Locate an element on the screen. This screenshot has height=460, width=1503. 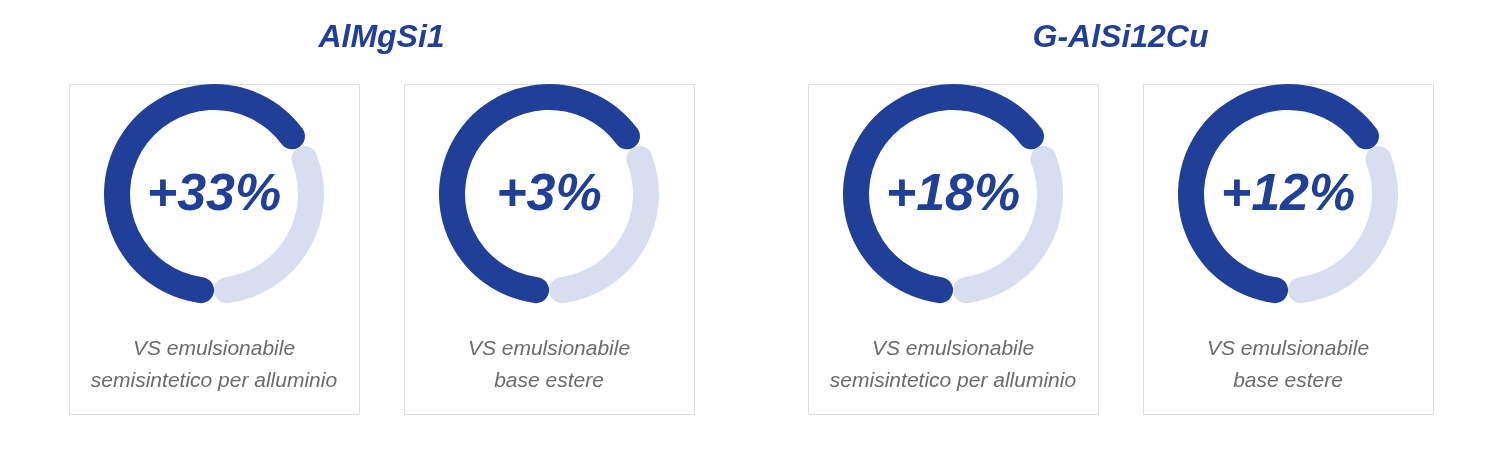
text: +18% is located at coordinates (953, 192).